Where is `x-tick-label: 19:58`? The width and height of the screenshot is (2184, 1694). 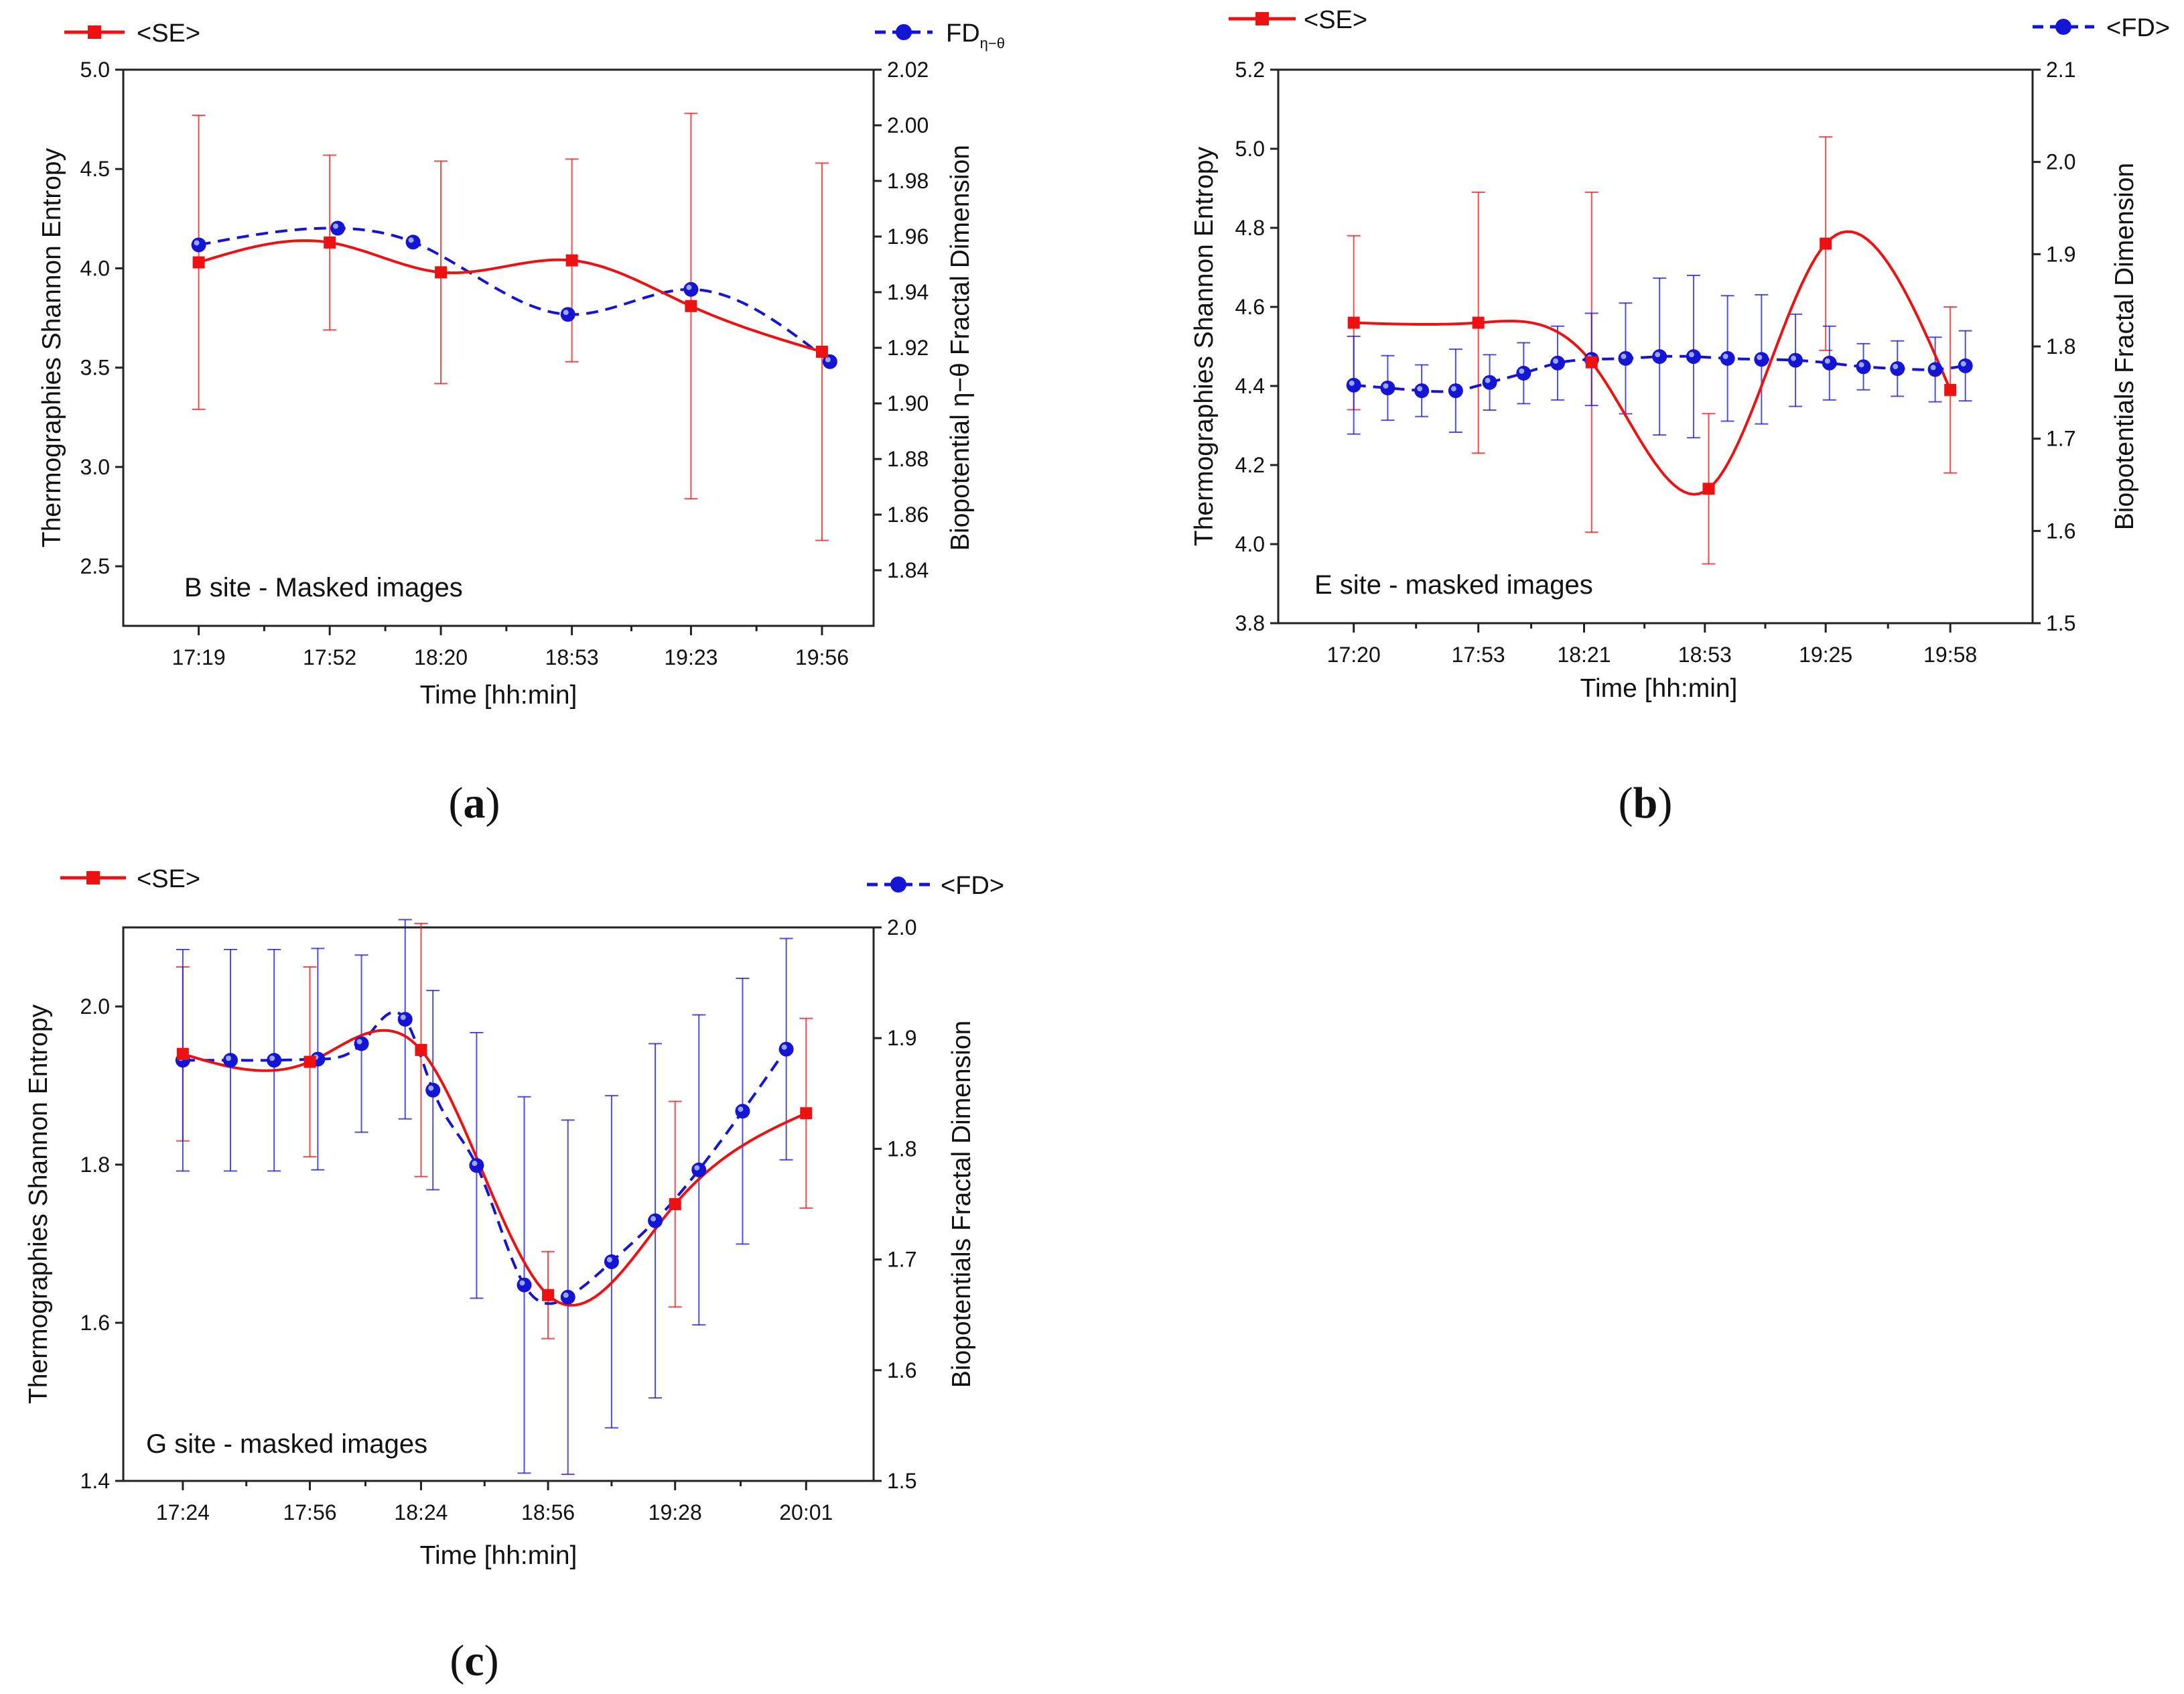 x-tick-label: 19:58 is located at coordinates (1950, 655).